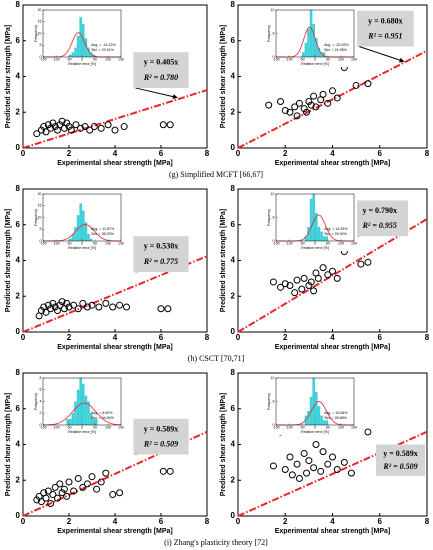 Image resolution: width=433 pixels, height=550 pixels. What do you see at coordinates (18, 4) in the screenshot?
I see `y-tick-label: 8` at bounding box center [18, 4].